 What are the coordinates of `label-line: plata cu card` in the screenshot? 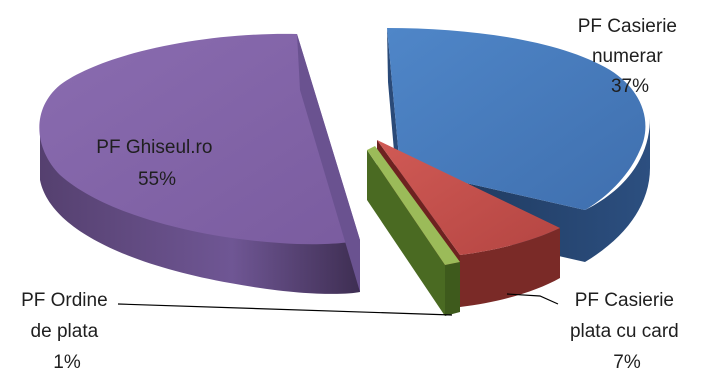 It's located at (624, 331).